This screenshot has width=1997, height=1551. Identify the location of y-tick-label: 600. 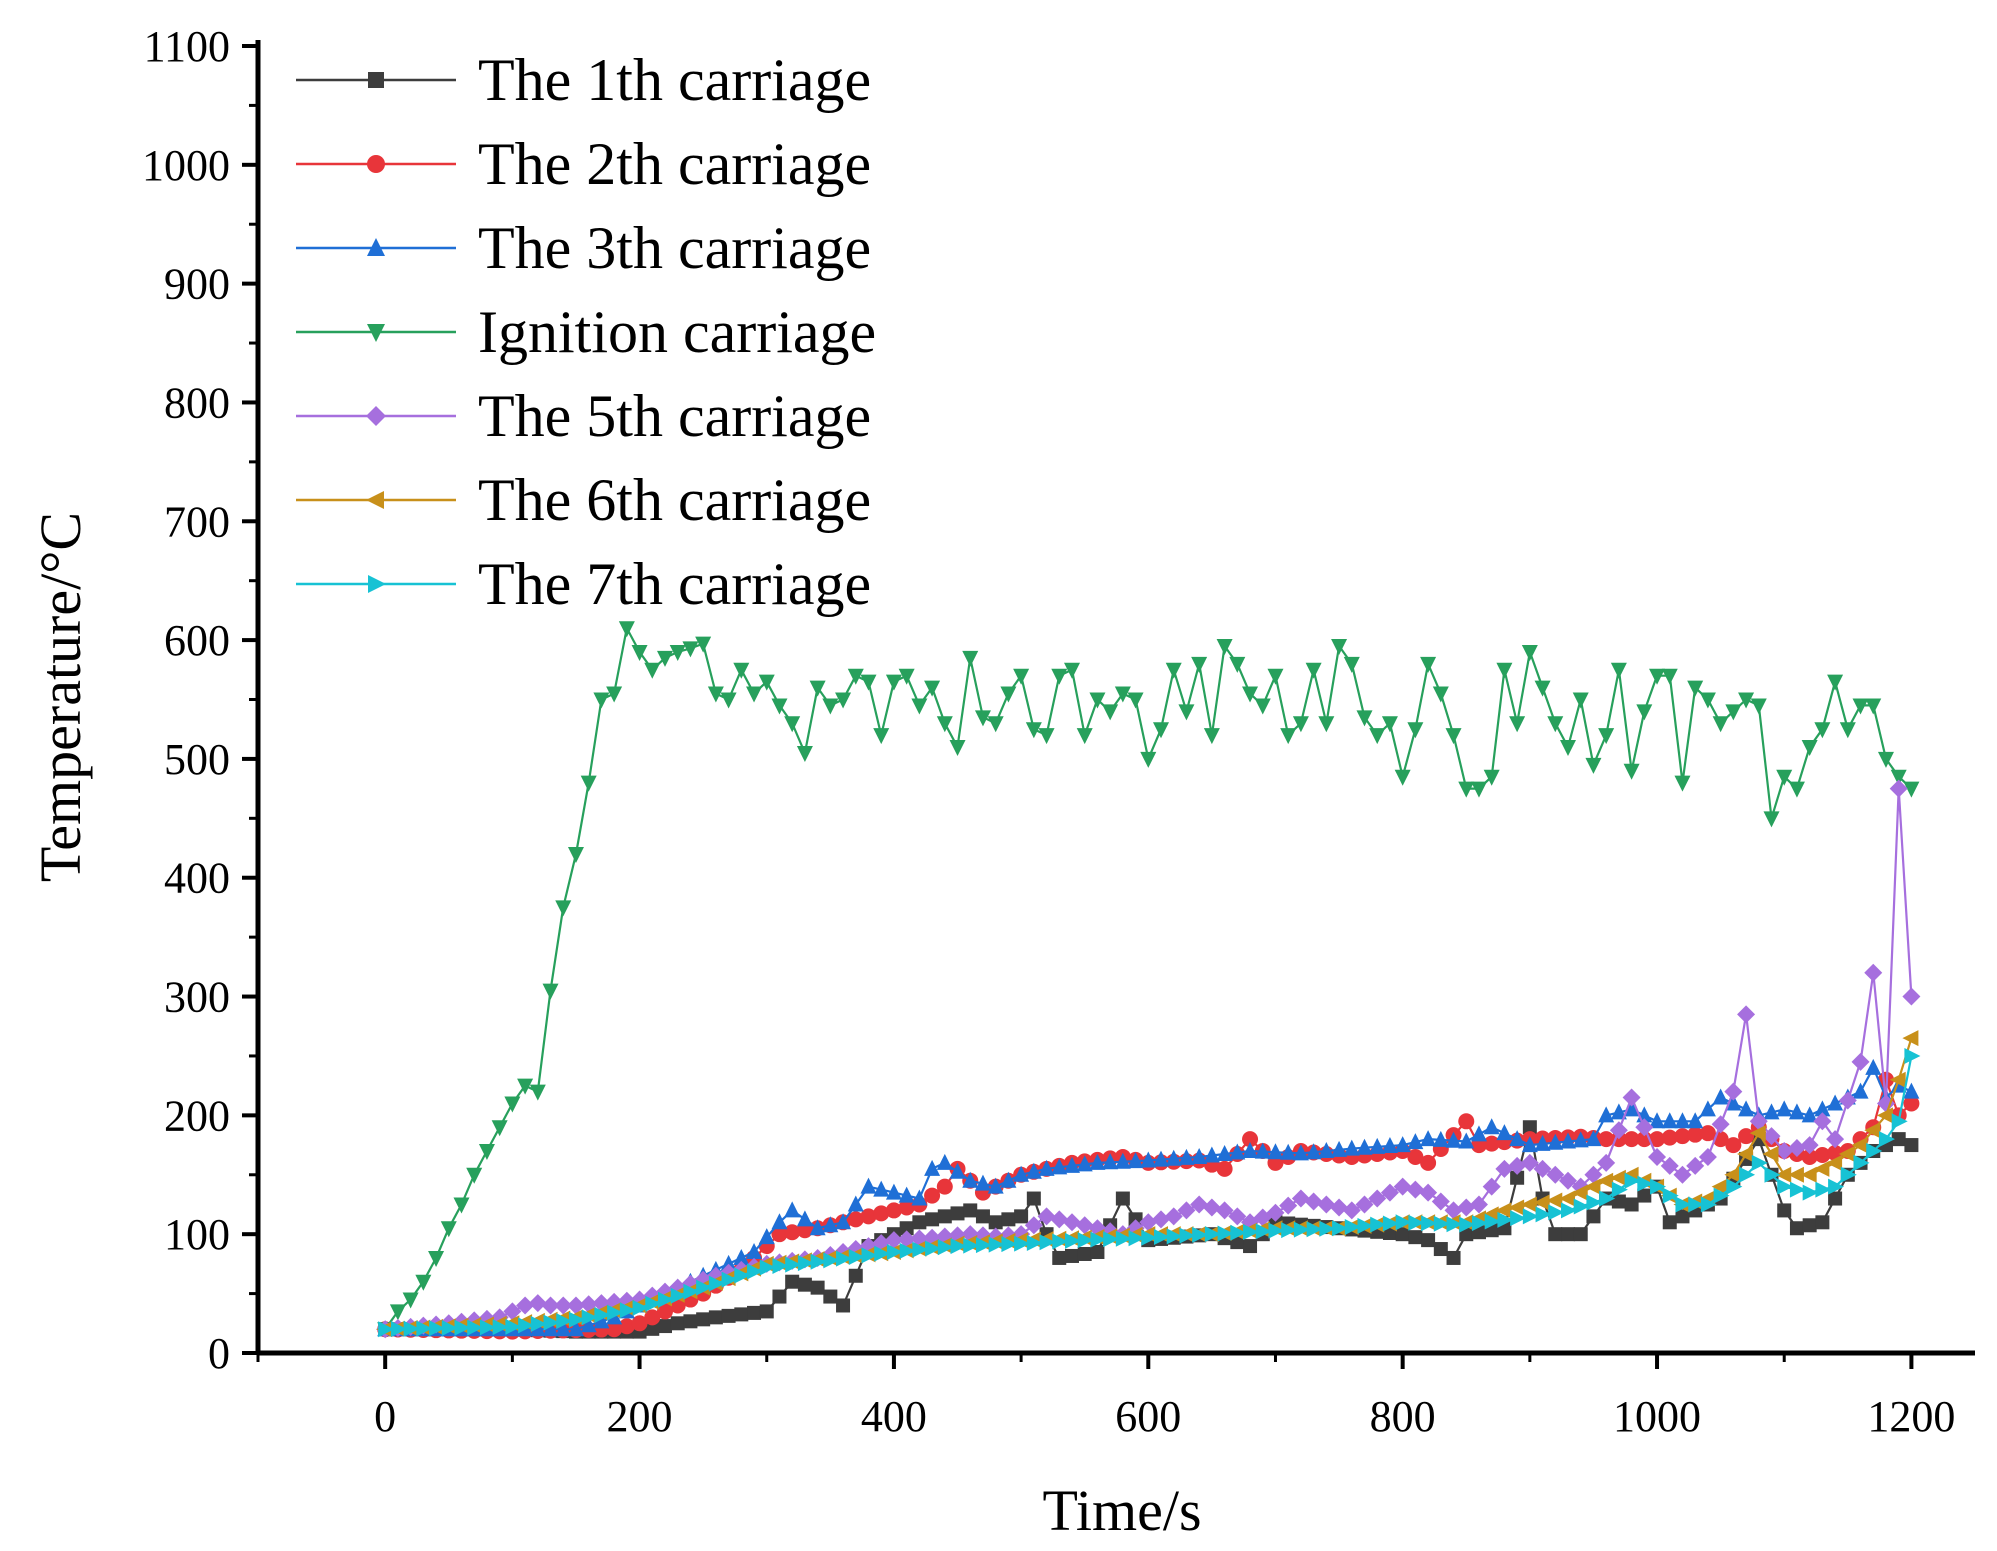
(197, 640).